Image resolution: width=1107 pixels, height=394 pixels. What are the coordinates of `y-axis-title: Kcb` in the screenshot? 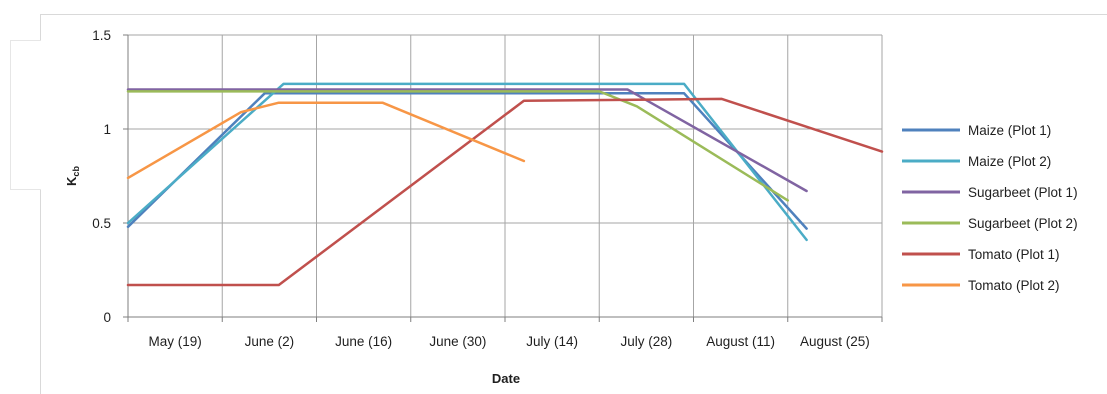 It's located at (72, 176).